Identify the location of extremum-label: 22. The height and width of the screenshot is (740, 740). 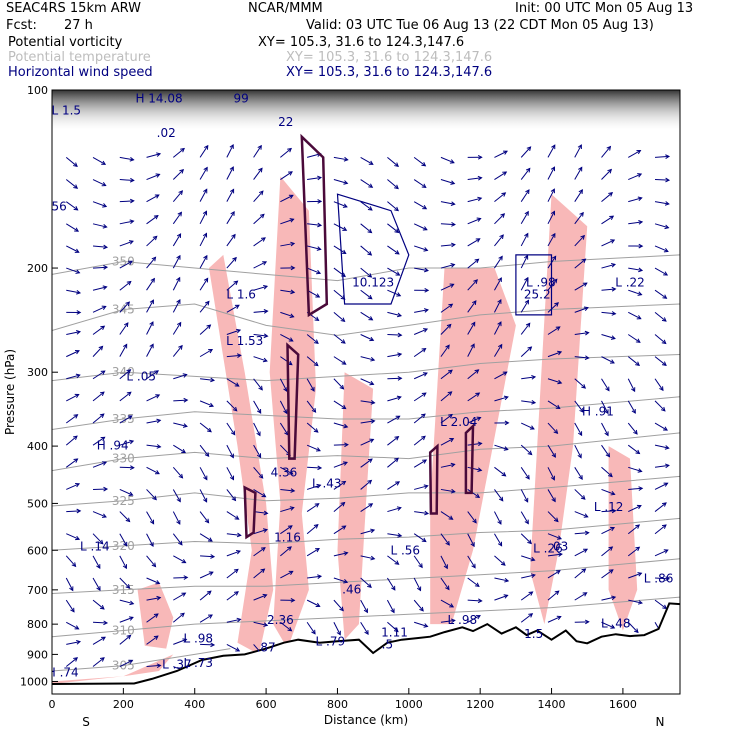
(285, 122).